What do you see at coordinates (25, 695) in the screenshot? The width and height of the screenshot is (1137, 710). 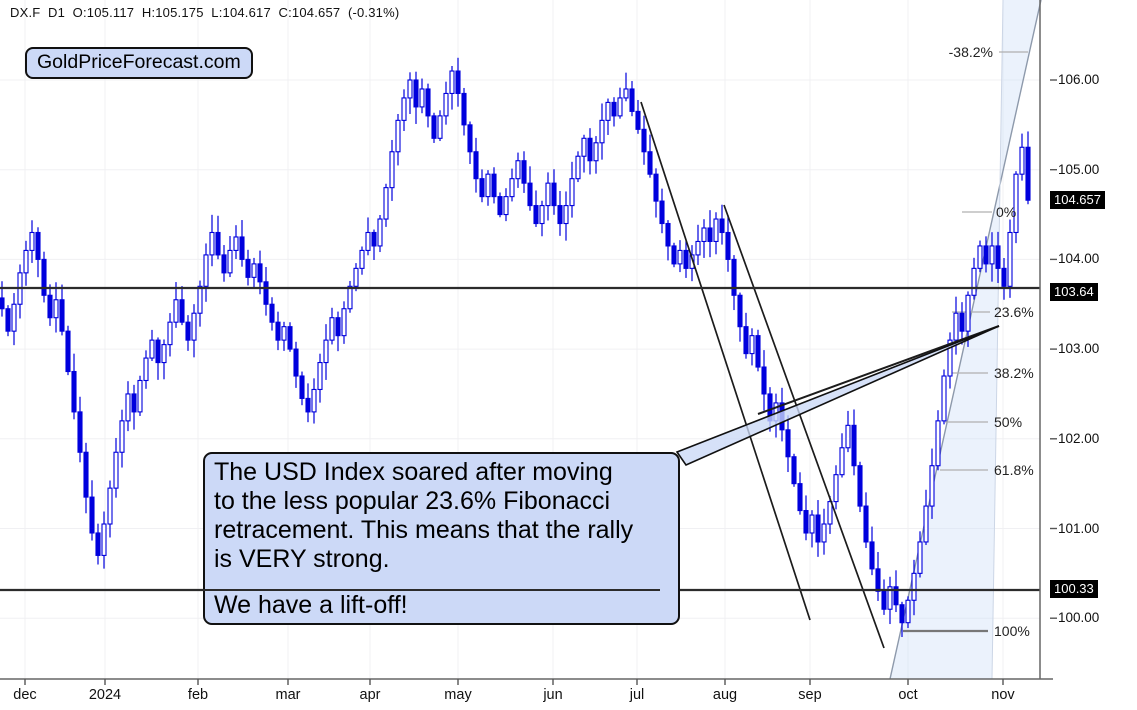 I see `x-axis-month-label: dec` at bounding box center [25, 695].